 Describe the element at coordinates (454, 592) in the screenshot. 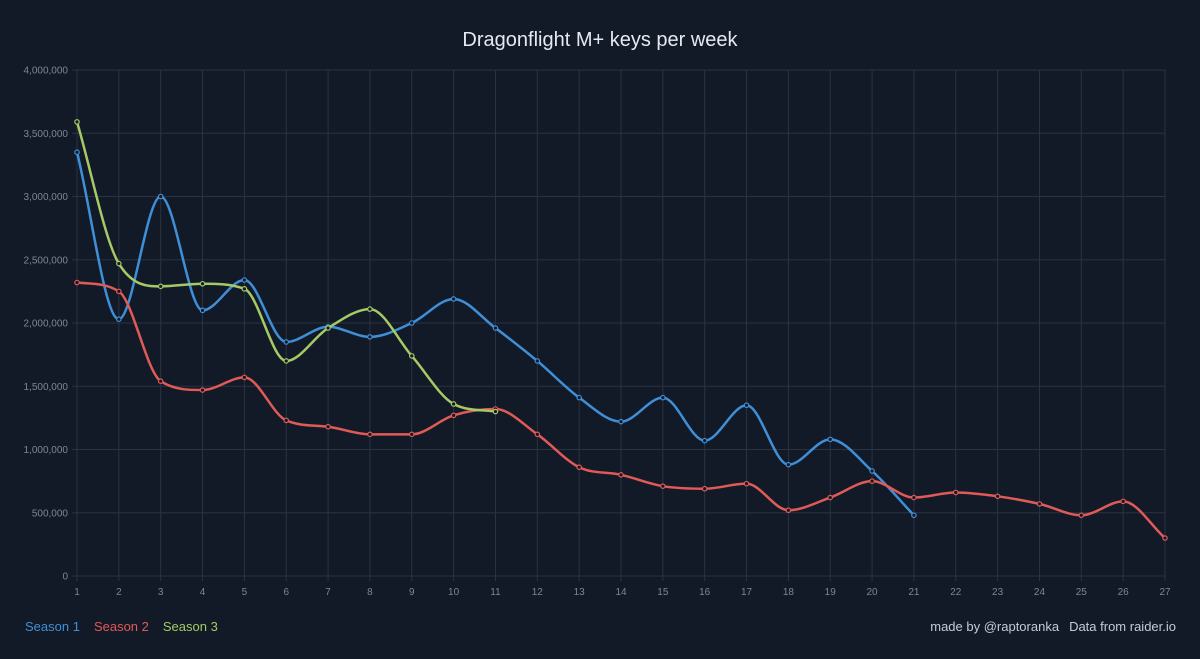

I see `x-tick-label: 10` at that location.